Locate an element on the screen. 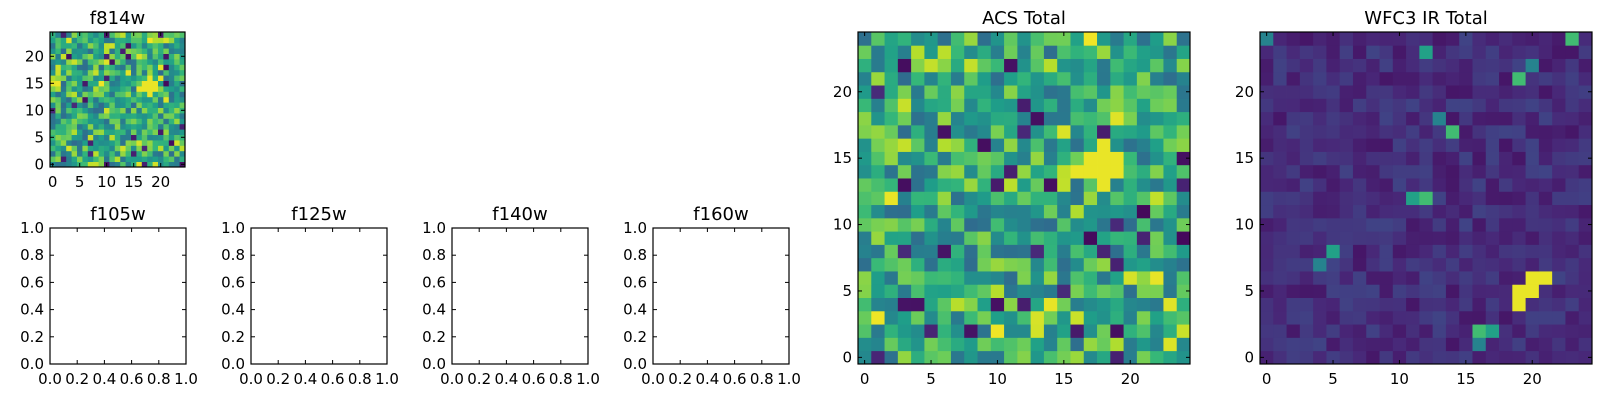  x-tick-label: 15 is located at coordinates (1465, 379).